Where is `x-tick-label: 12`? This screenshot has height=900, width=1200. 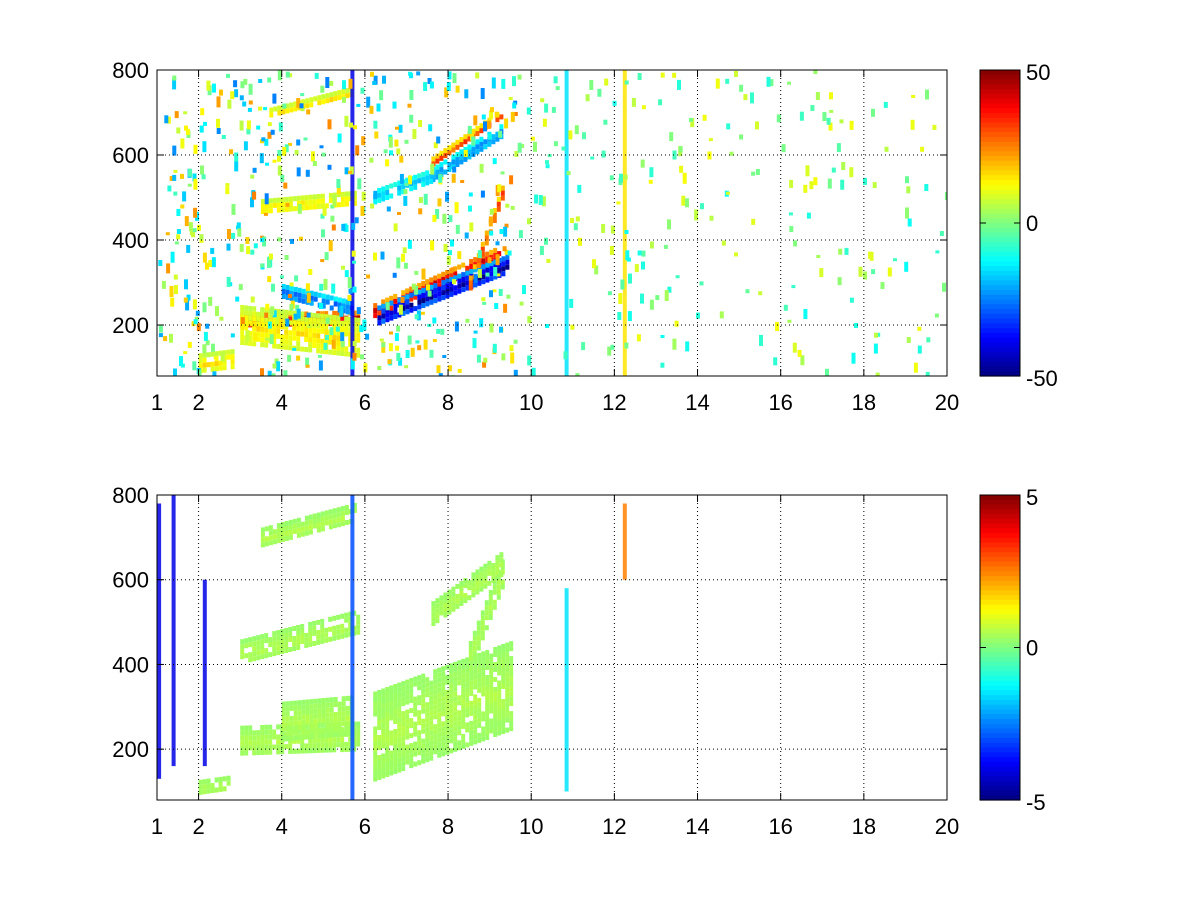 x-tick-label: 12 is located at coordinates (614, 402).